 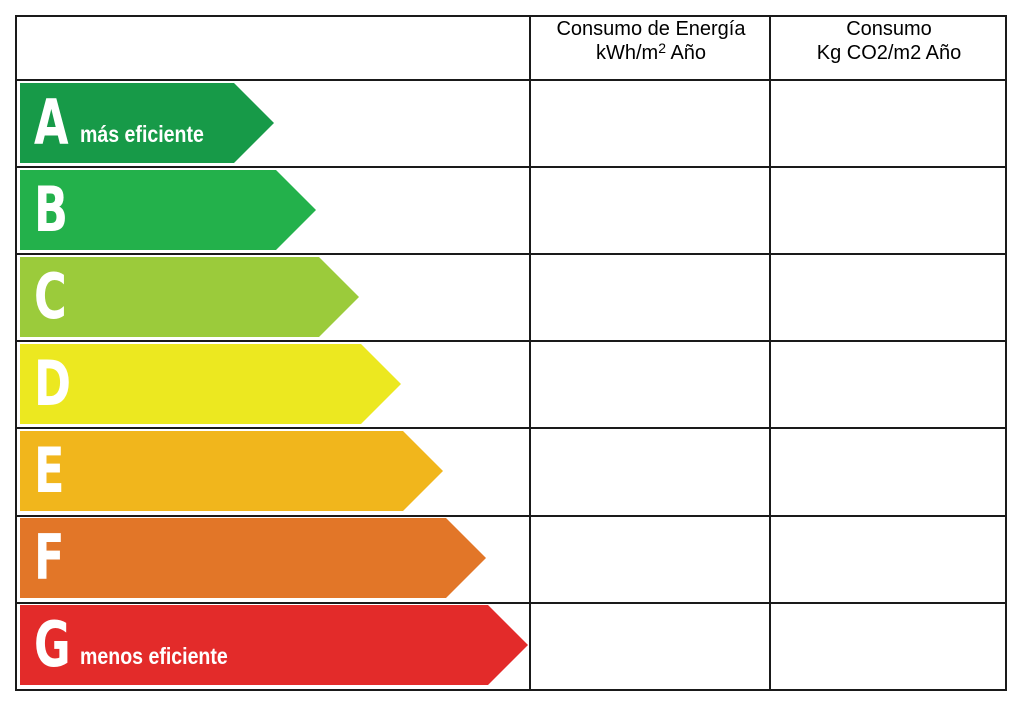 I want to click on rating-arrow-d: D, so click(x=210, y=384).